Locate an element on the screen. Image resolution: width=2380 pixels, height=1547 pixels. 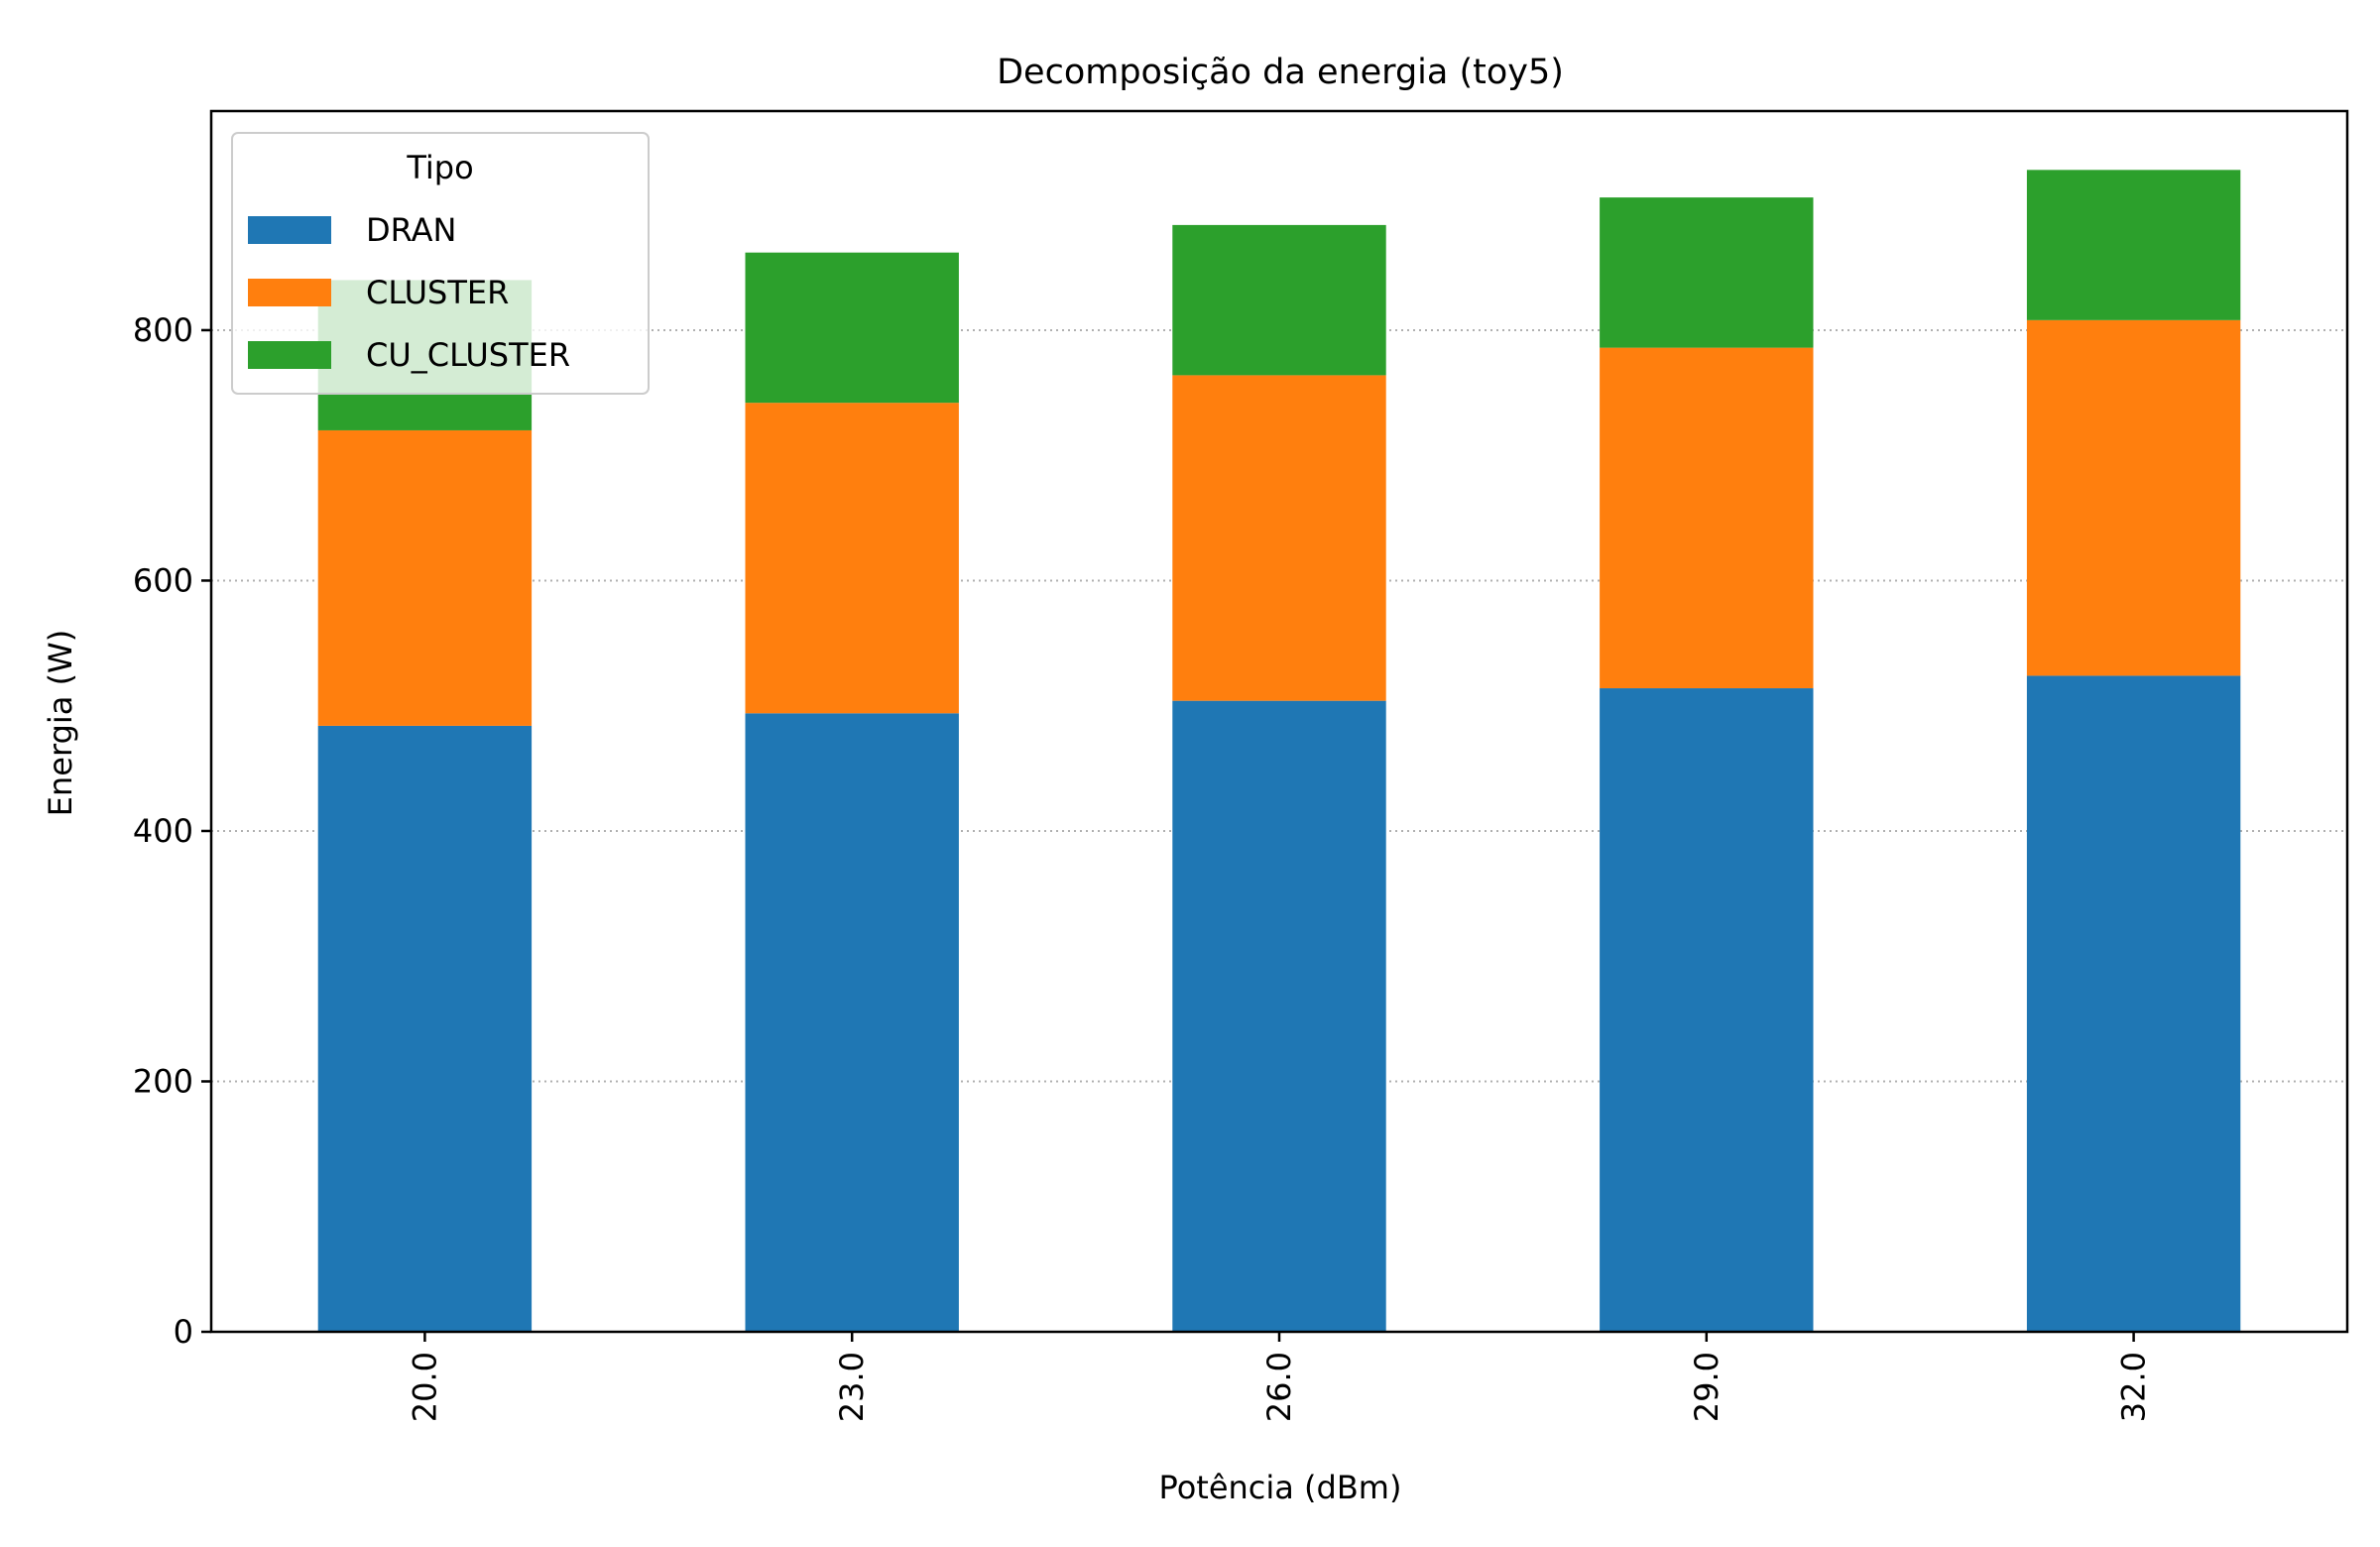
legend-label: DRAN is located at coordinates (411, 230).